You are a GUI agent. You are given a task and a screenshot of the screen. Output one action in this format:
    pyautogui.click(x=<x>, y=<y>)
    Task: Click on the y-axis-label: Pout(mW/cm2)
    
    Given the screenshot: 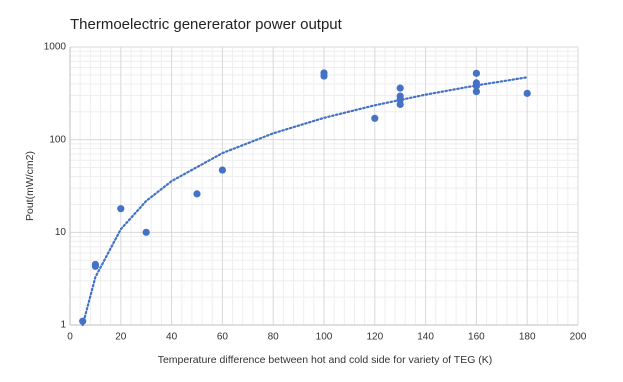 What is the action you would take?
    pyautogui.click(x=30, y=186)
    